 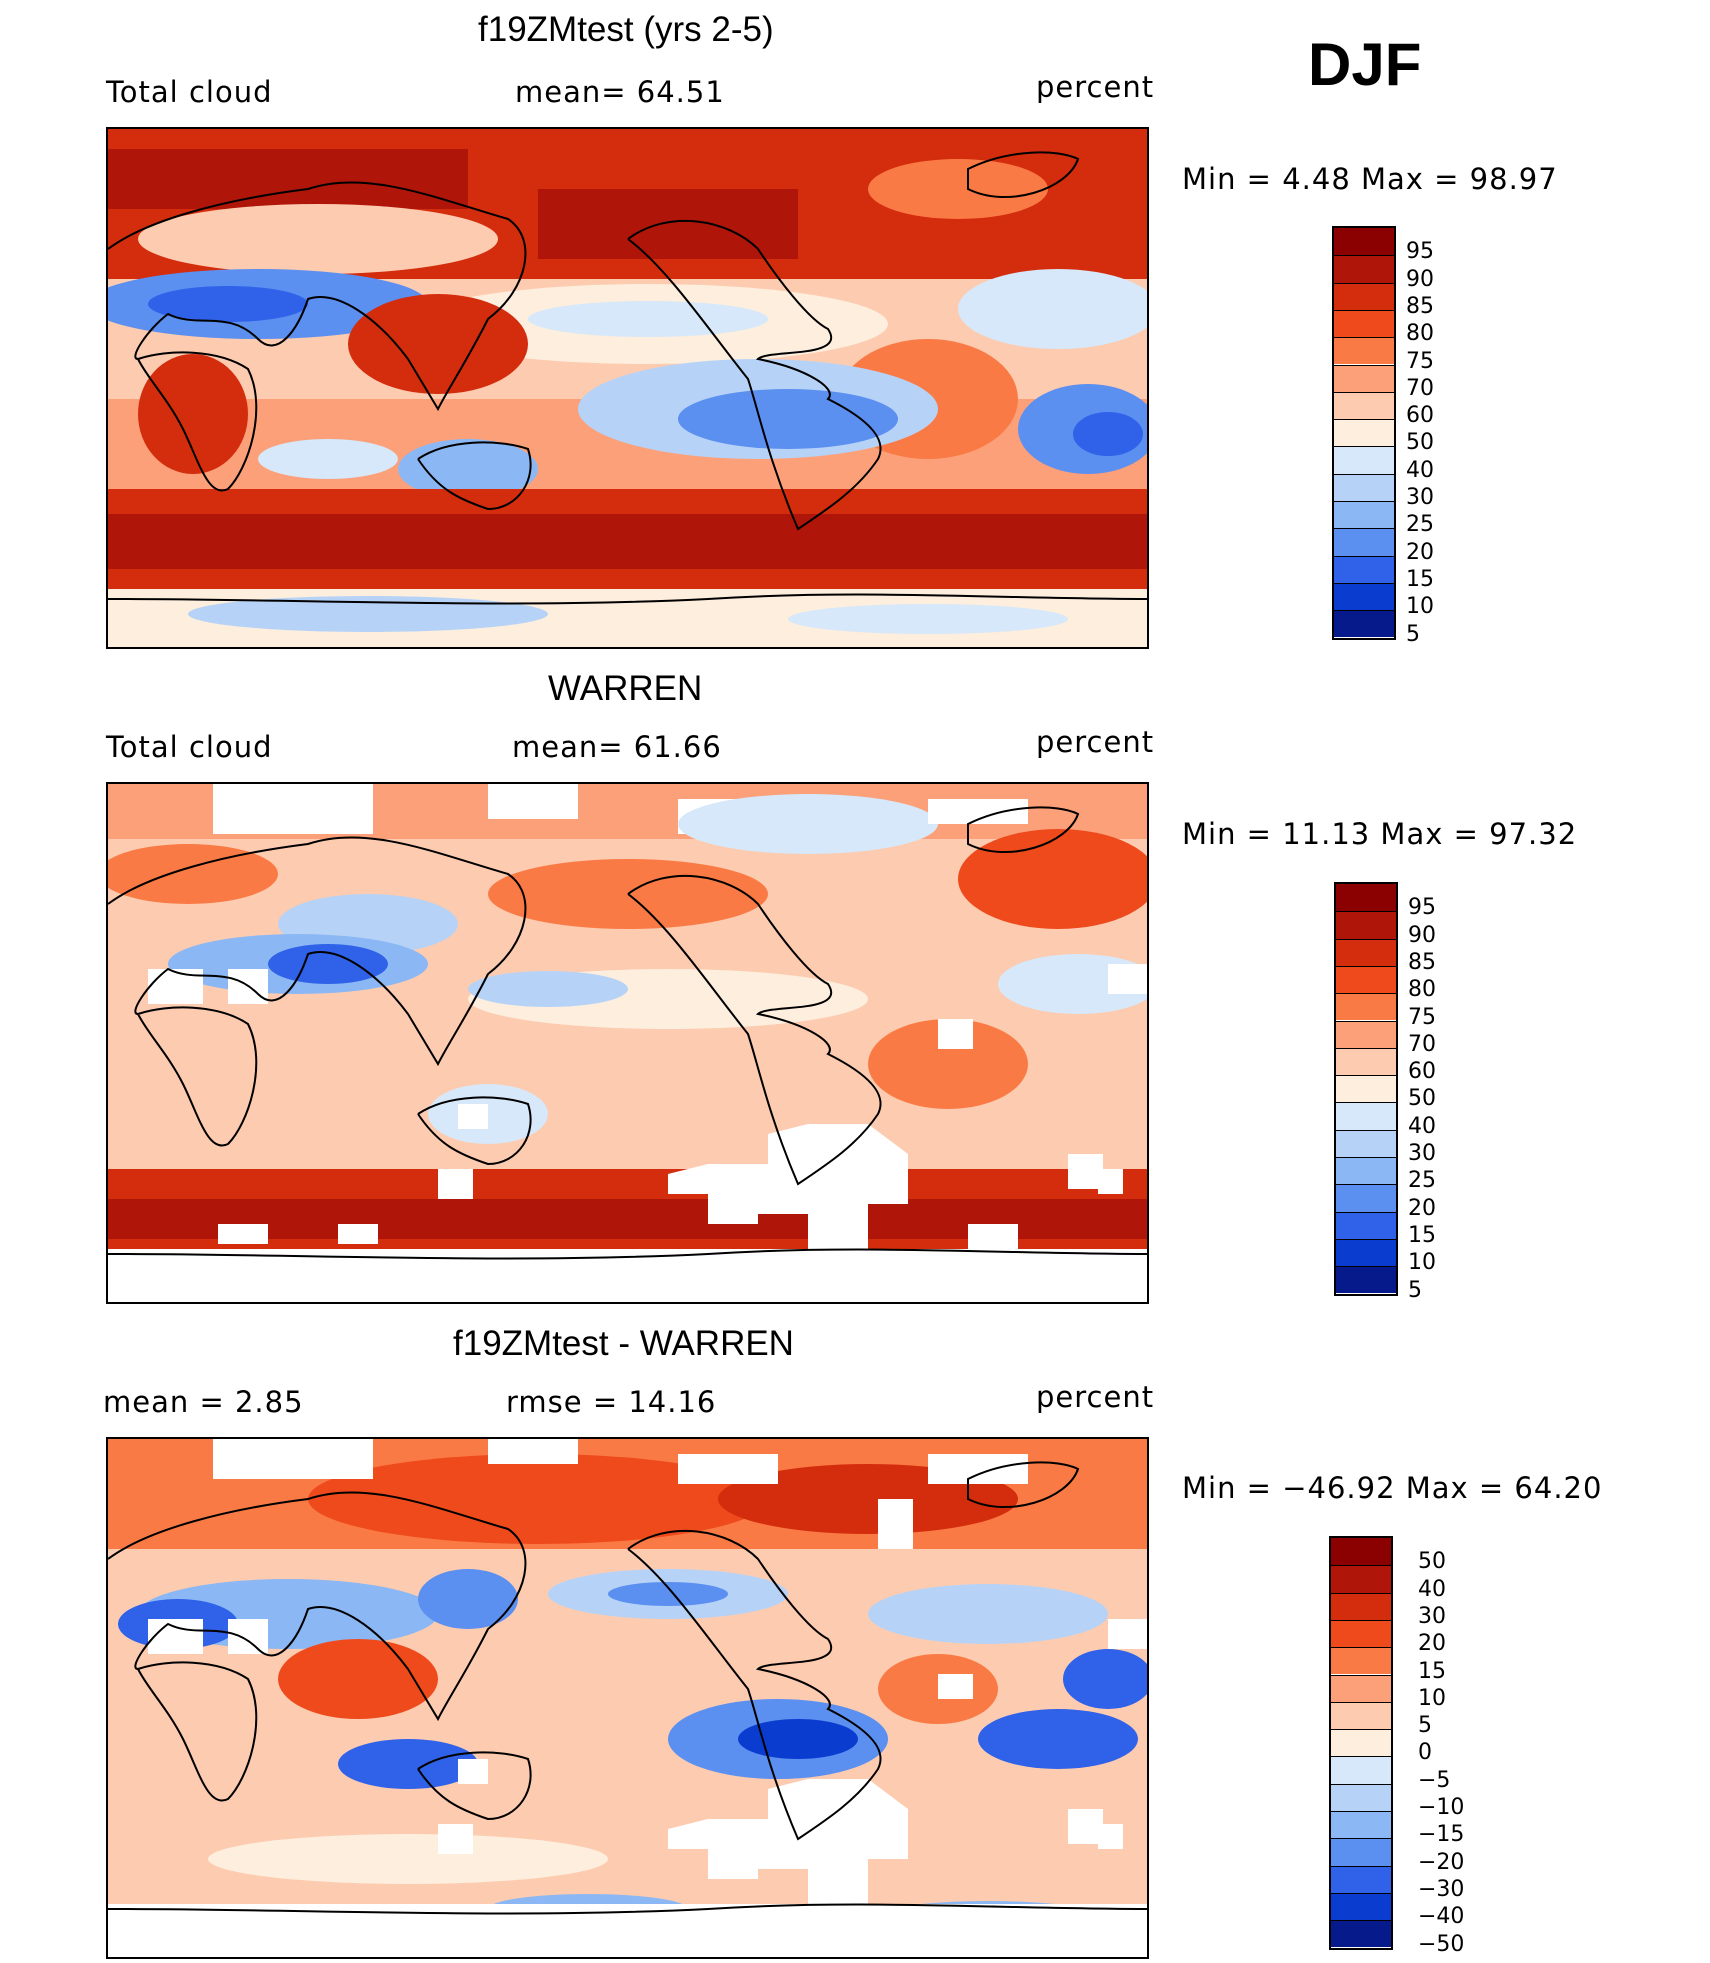 I want to click on panel-title: WARREN, so click(x=625, y=688).